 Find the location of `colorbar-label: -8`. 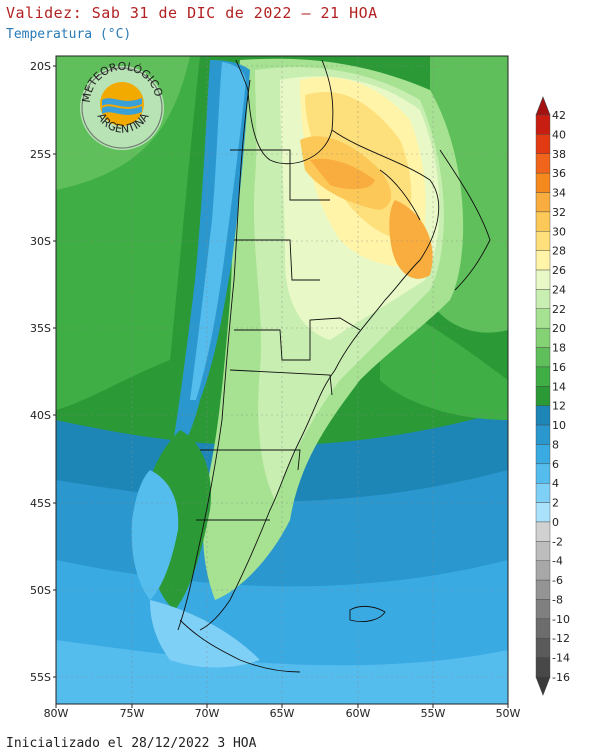

colorbar-label: -8 is located at coordinates (557, 599).